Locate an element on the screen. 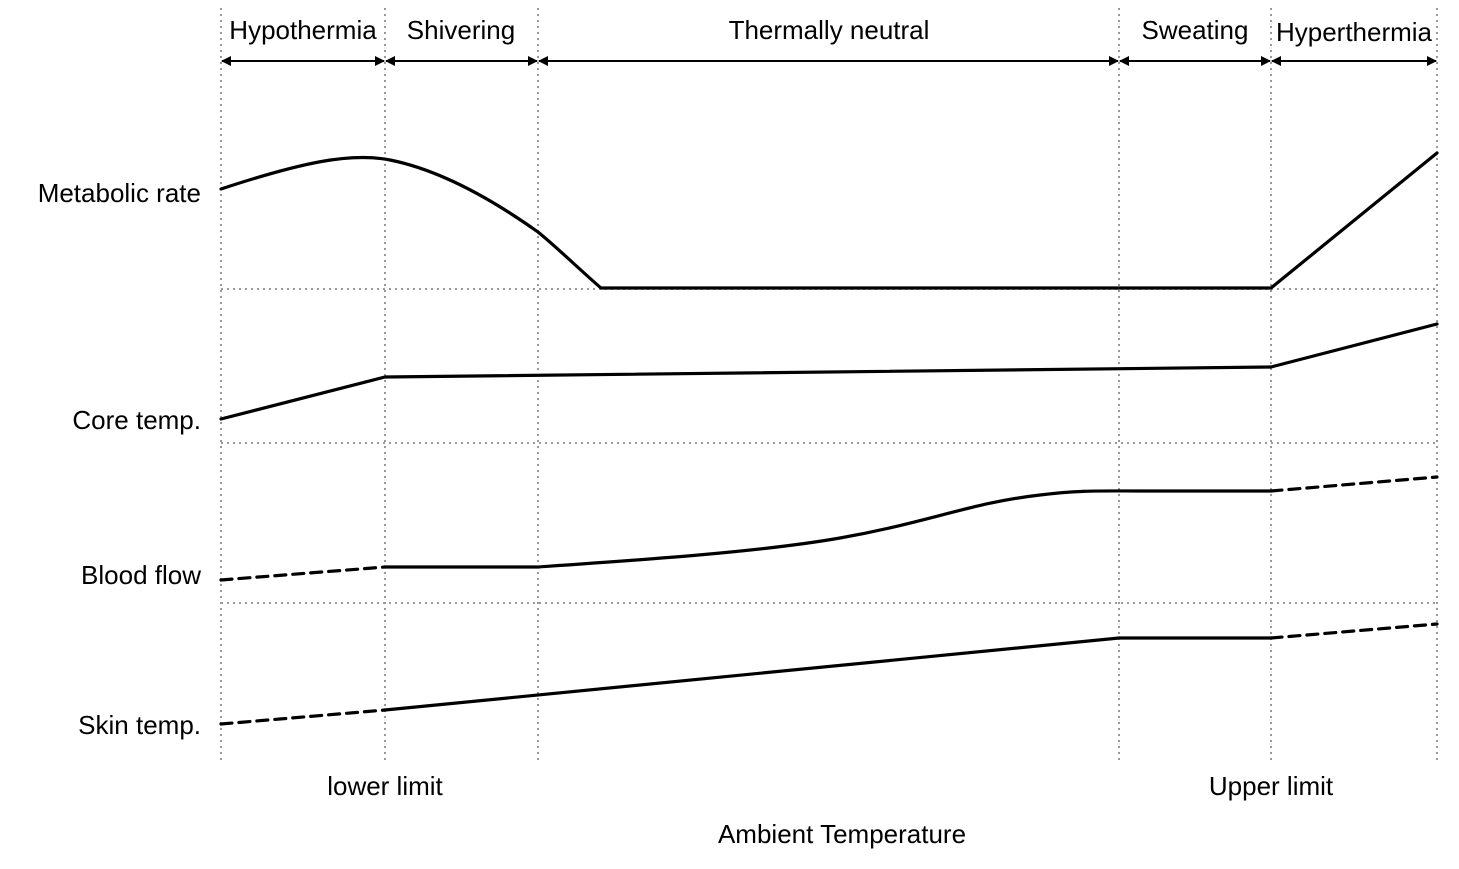  row-label-metabolic-rate: Metabolic rate is located at coordinates (119, 193).